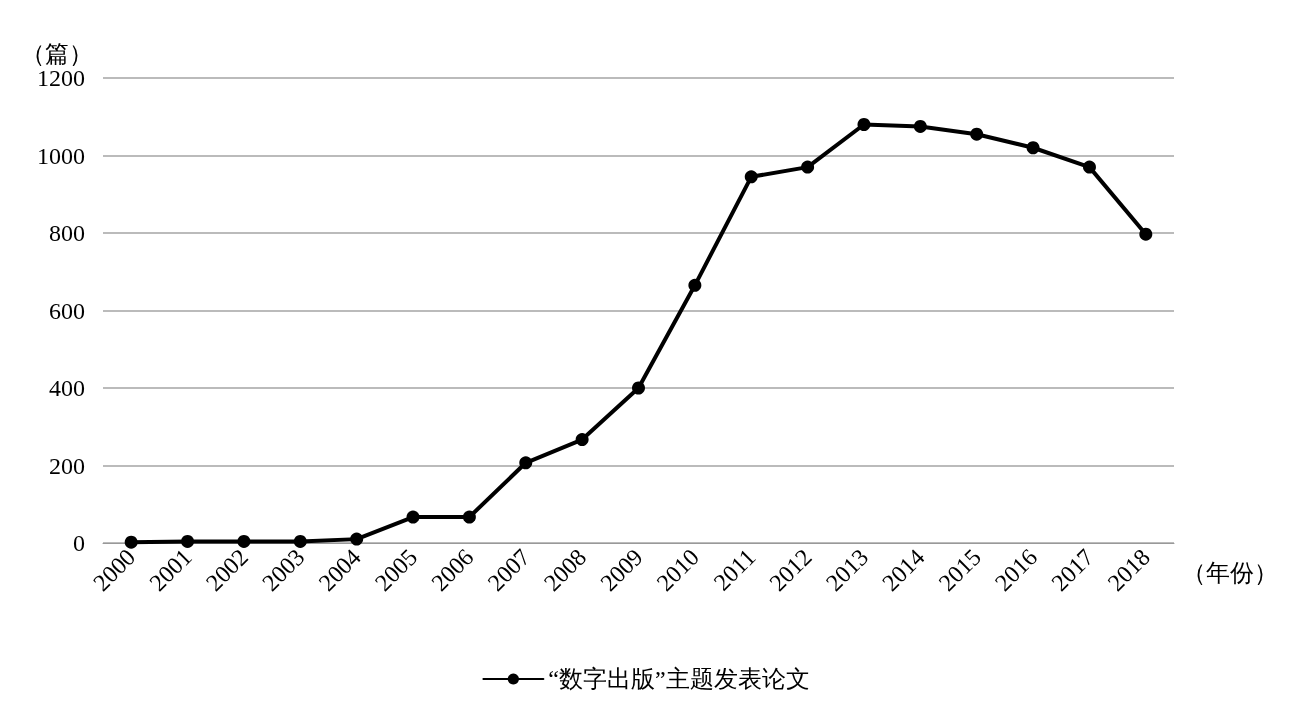  Describe the element at coordinates (57, 54) in the screenshot. I see `y-axis-title: （篇）` at that location.